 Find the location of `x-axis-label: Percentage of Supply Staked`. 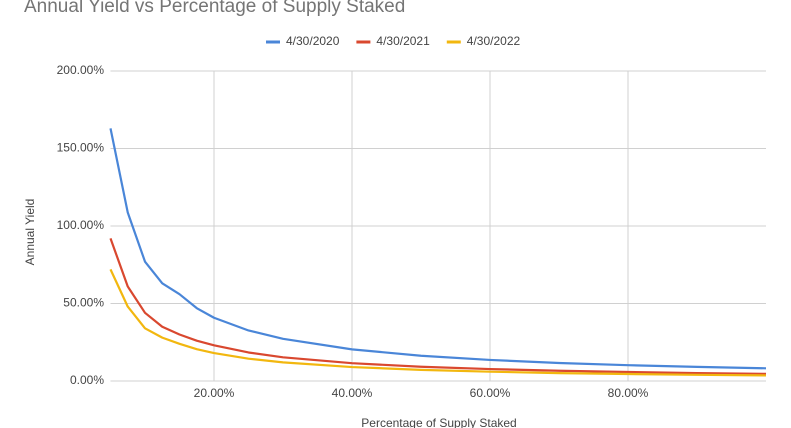

x-axis-label: Percentage of Supply Staked is located at coordinates (438, 422).